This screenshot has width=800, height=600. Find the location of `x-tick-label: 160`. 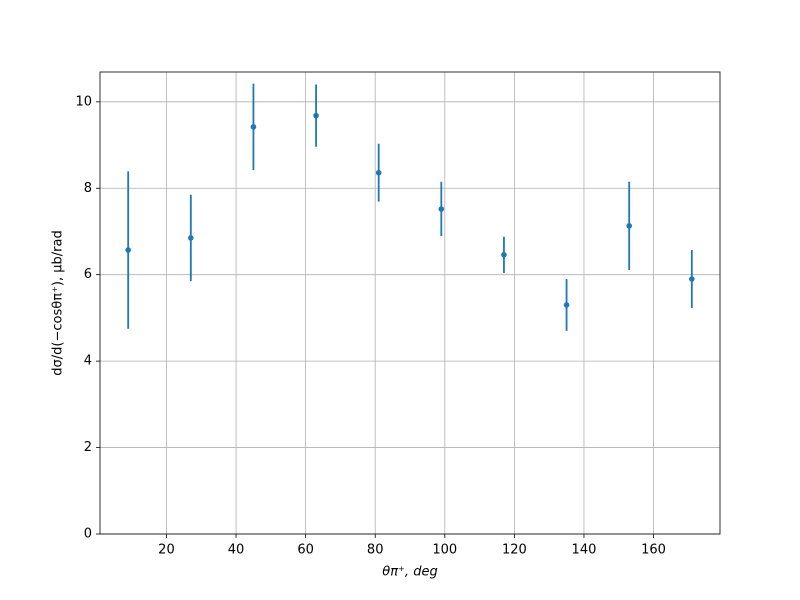

x-tick-label: 160 is located at coordinates (653, 550).